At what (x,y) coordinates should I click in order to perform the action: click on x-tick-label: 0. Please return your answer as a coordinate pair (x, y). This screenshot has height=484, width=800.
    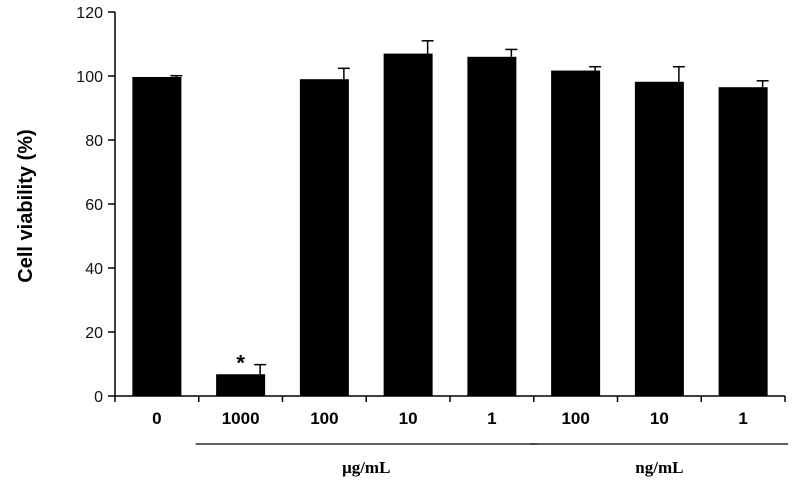
    Looking at the image, I should click on (156, 418).